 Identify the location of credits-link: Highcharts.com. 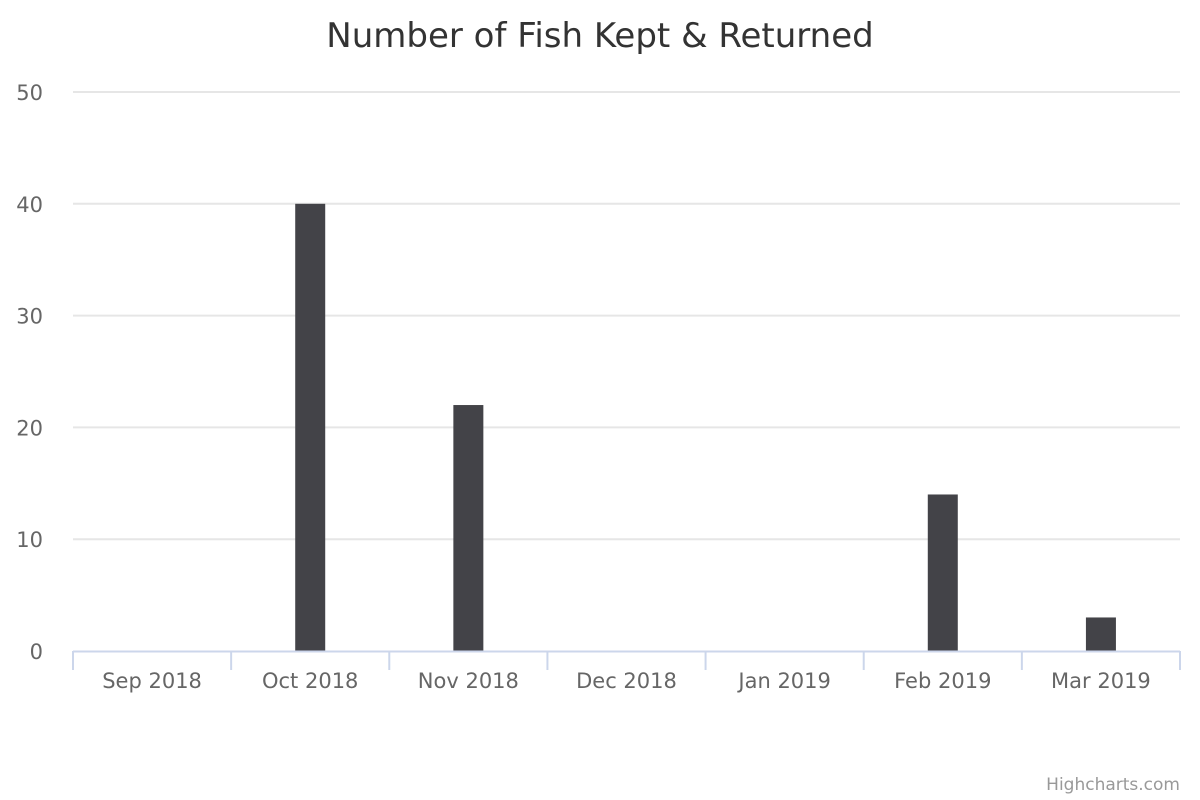
(1113, 785).